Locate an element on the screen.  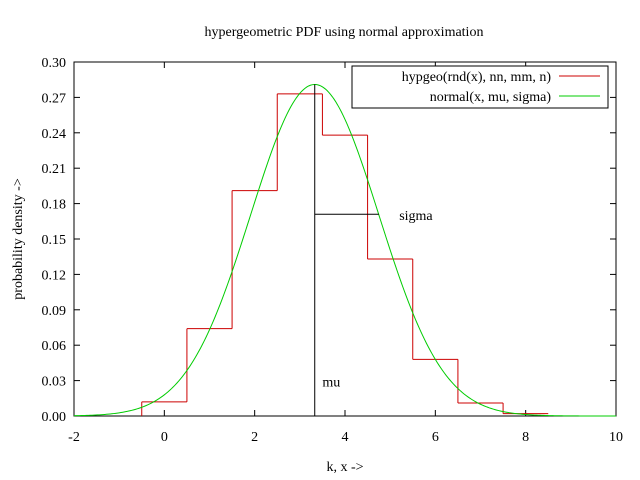
y-tick-label: 0.09 is located at coordinates (54, 311).